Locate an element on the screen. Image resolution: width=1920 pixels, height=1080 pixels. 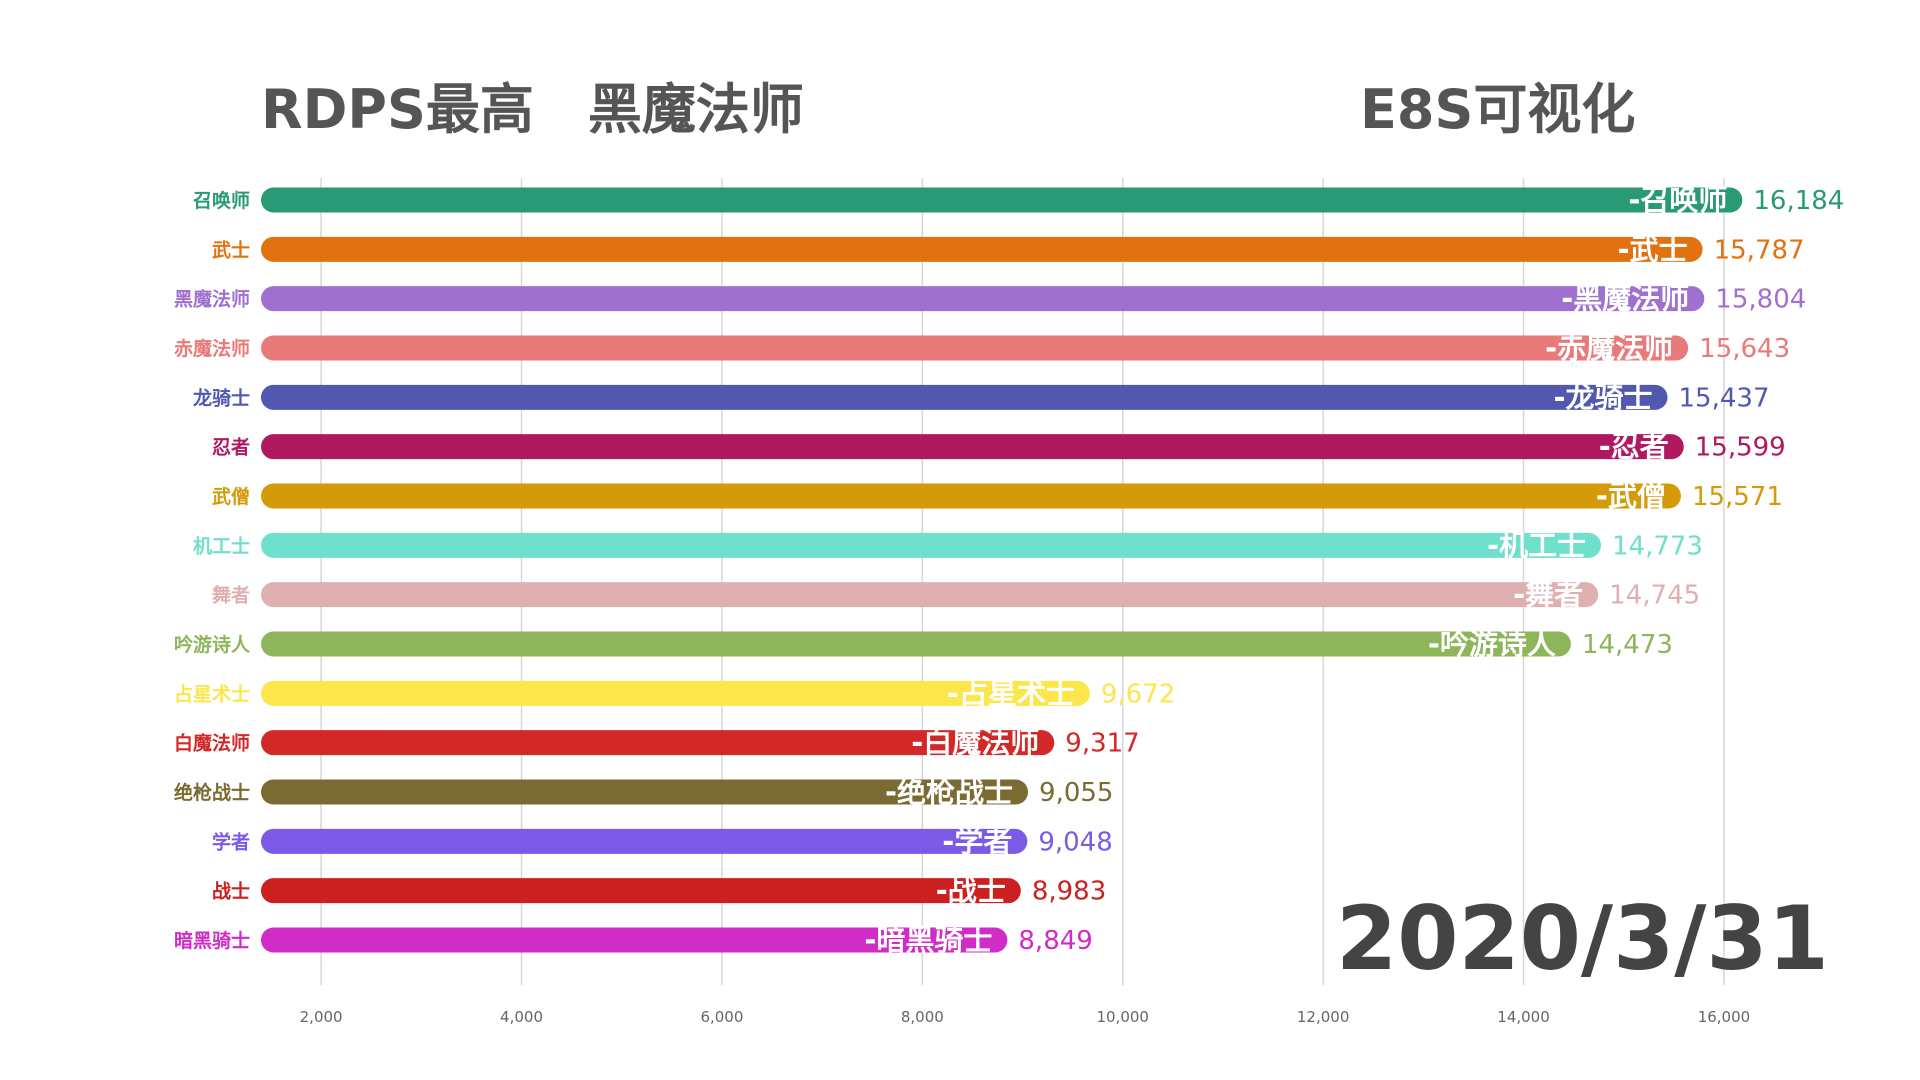
x-tick-label: 16,000 is located at coordinates (1724, 1017).